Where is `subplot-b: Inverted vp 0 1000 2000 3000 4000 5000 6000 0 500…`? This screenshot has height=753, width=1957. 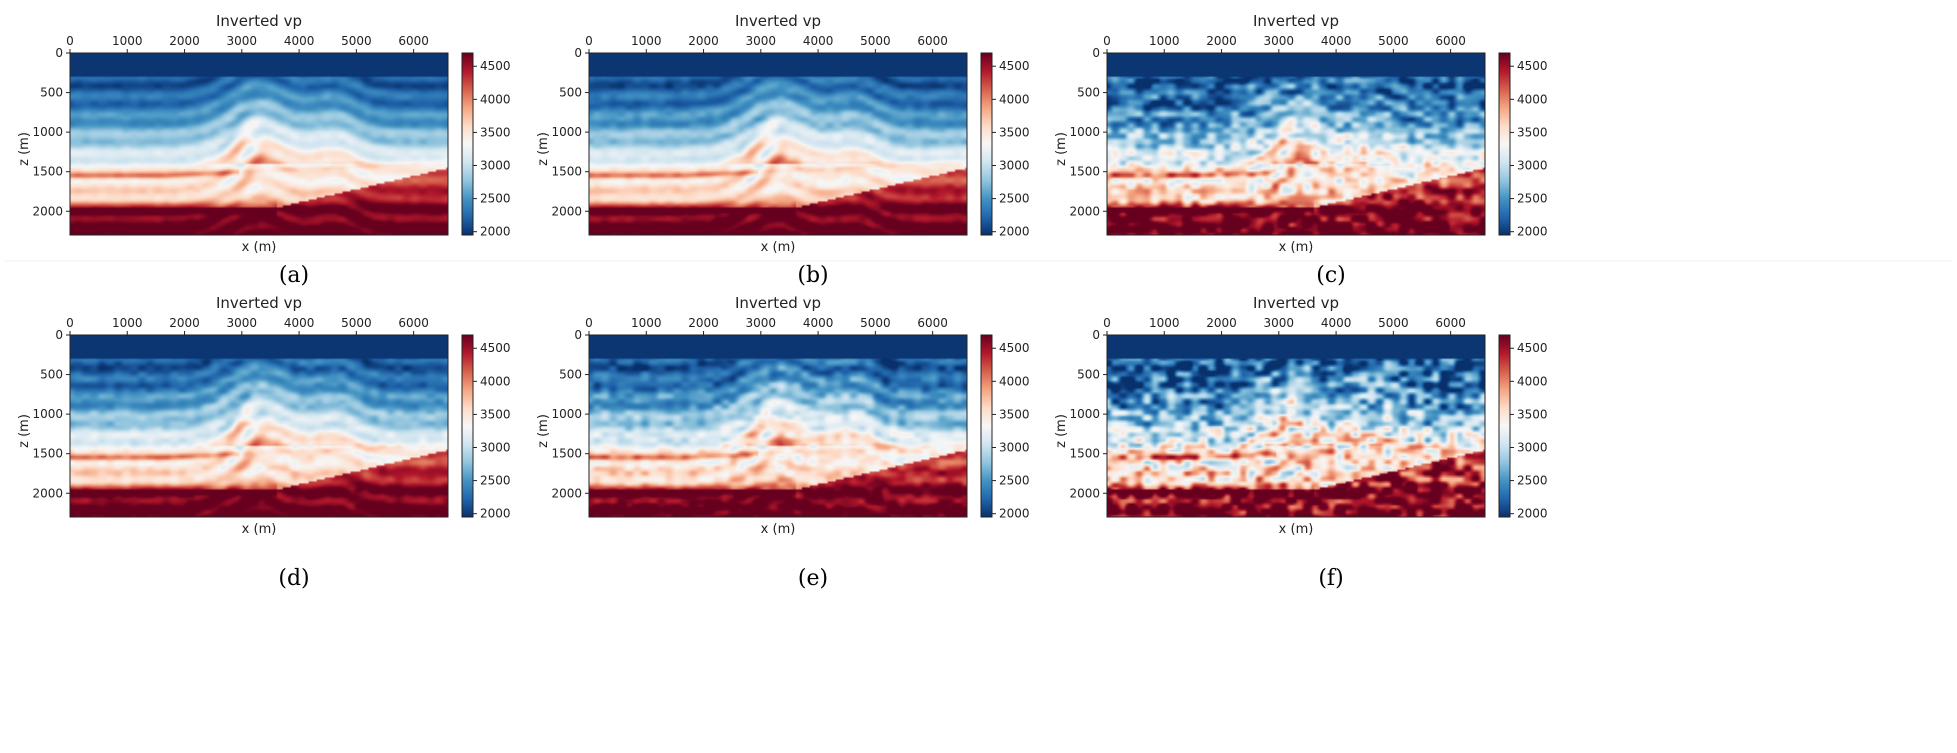
subplot-b: Inverted vp 0 1000 2000 3000 4000 5000 6000 0 500… is located at coordinates (783, 150).